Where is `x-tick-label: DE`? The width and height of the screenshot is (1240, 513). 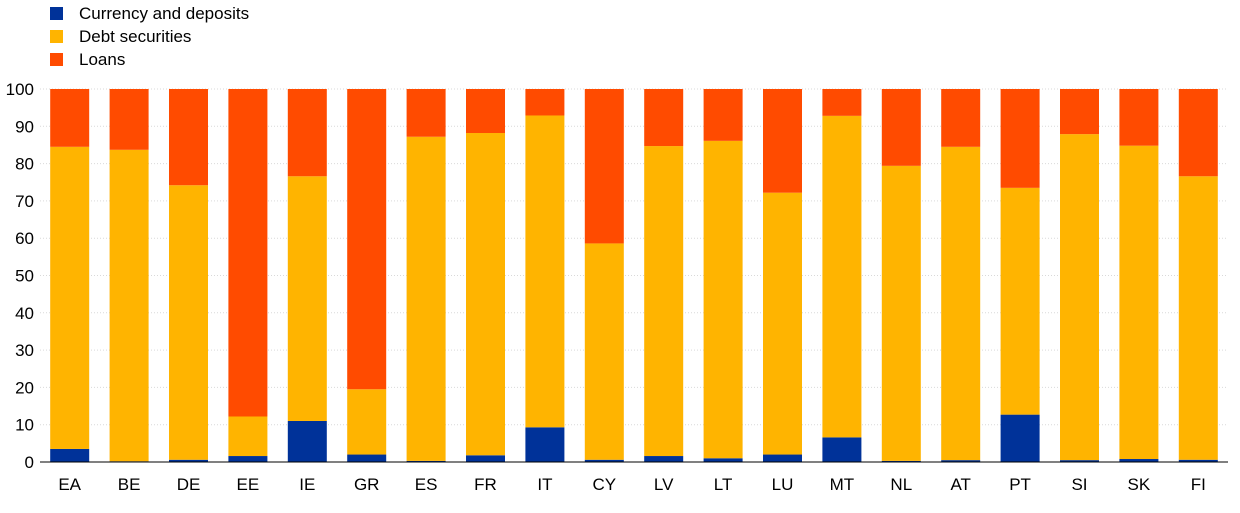
x-tick-label: DE is located at coordinates (189, 484).